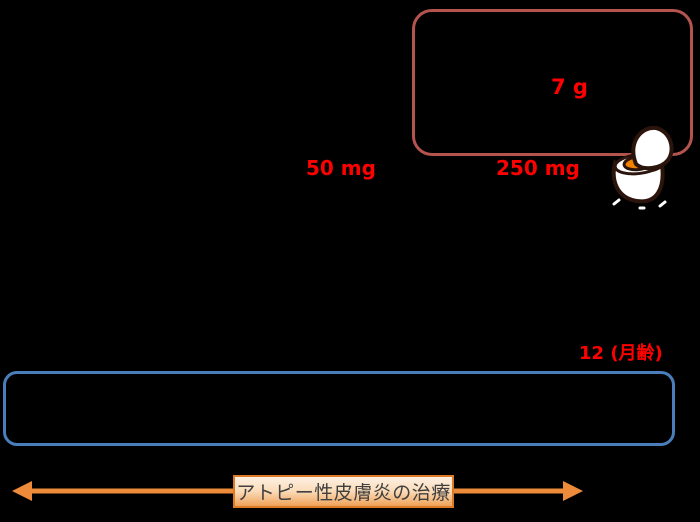 The height and width of the screenshot is (522, 700). I want to click on arrow-head-right, so click(573, 491).